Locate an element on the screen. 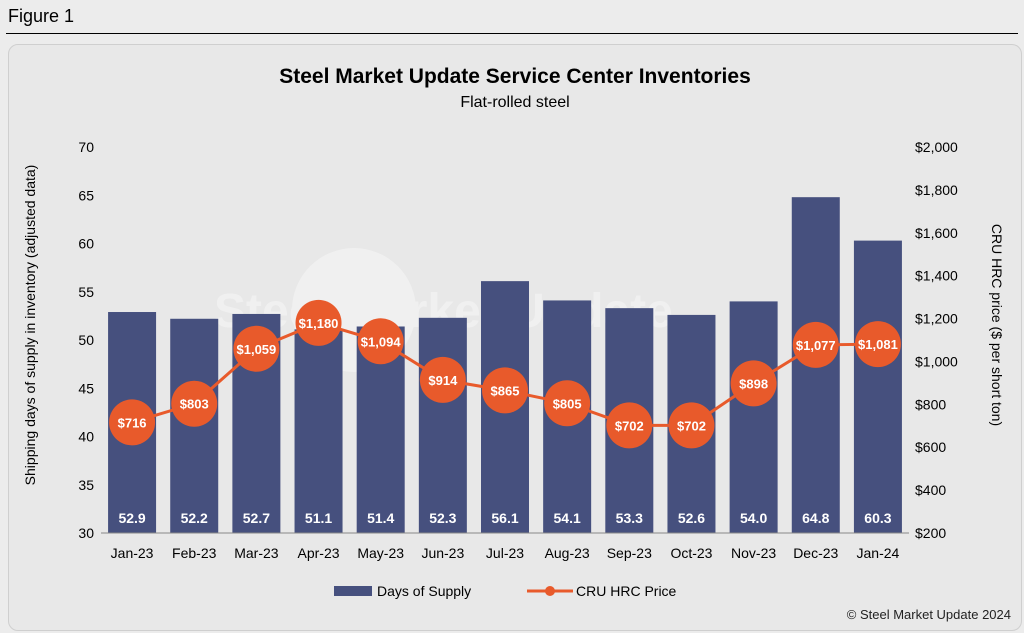 Image resolution: width=1024 pixels, height=633 pixels. y2-tick-label: $1,800 is located at coordinates (936, 190).